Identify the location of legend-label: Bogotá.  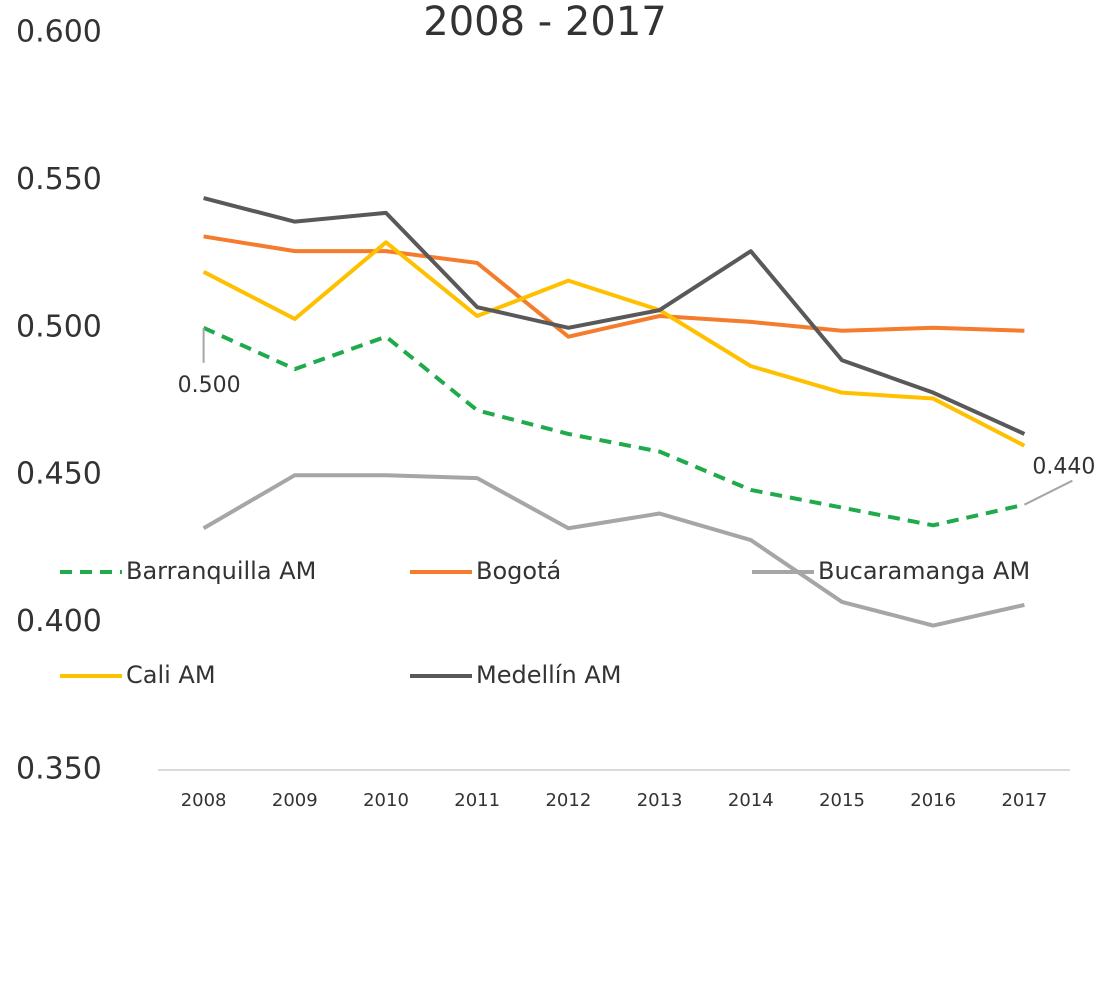
(518, 571).